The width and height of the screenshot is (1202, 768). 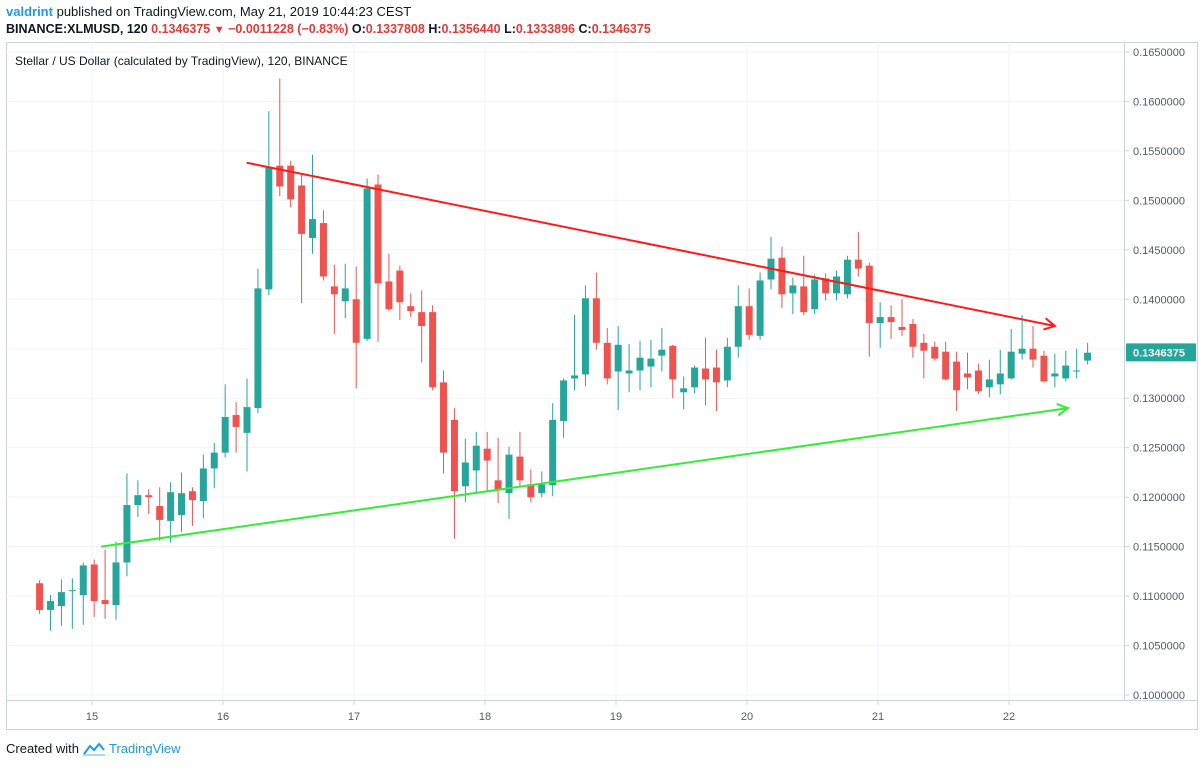 I want to click on price-tick-label: 0.1250000, so click(x=1159, y=449).